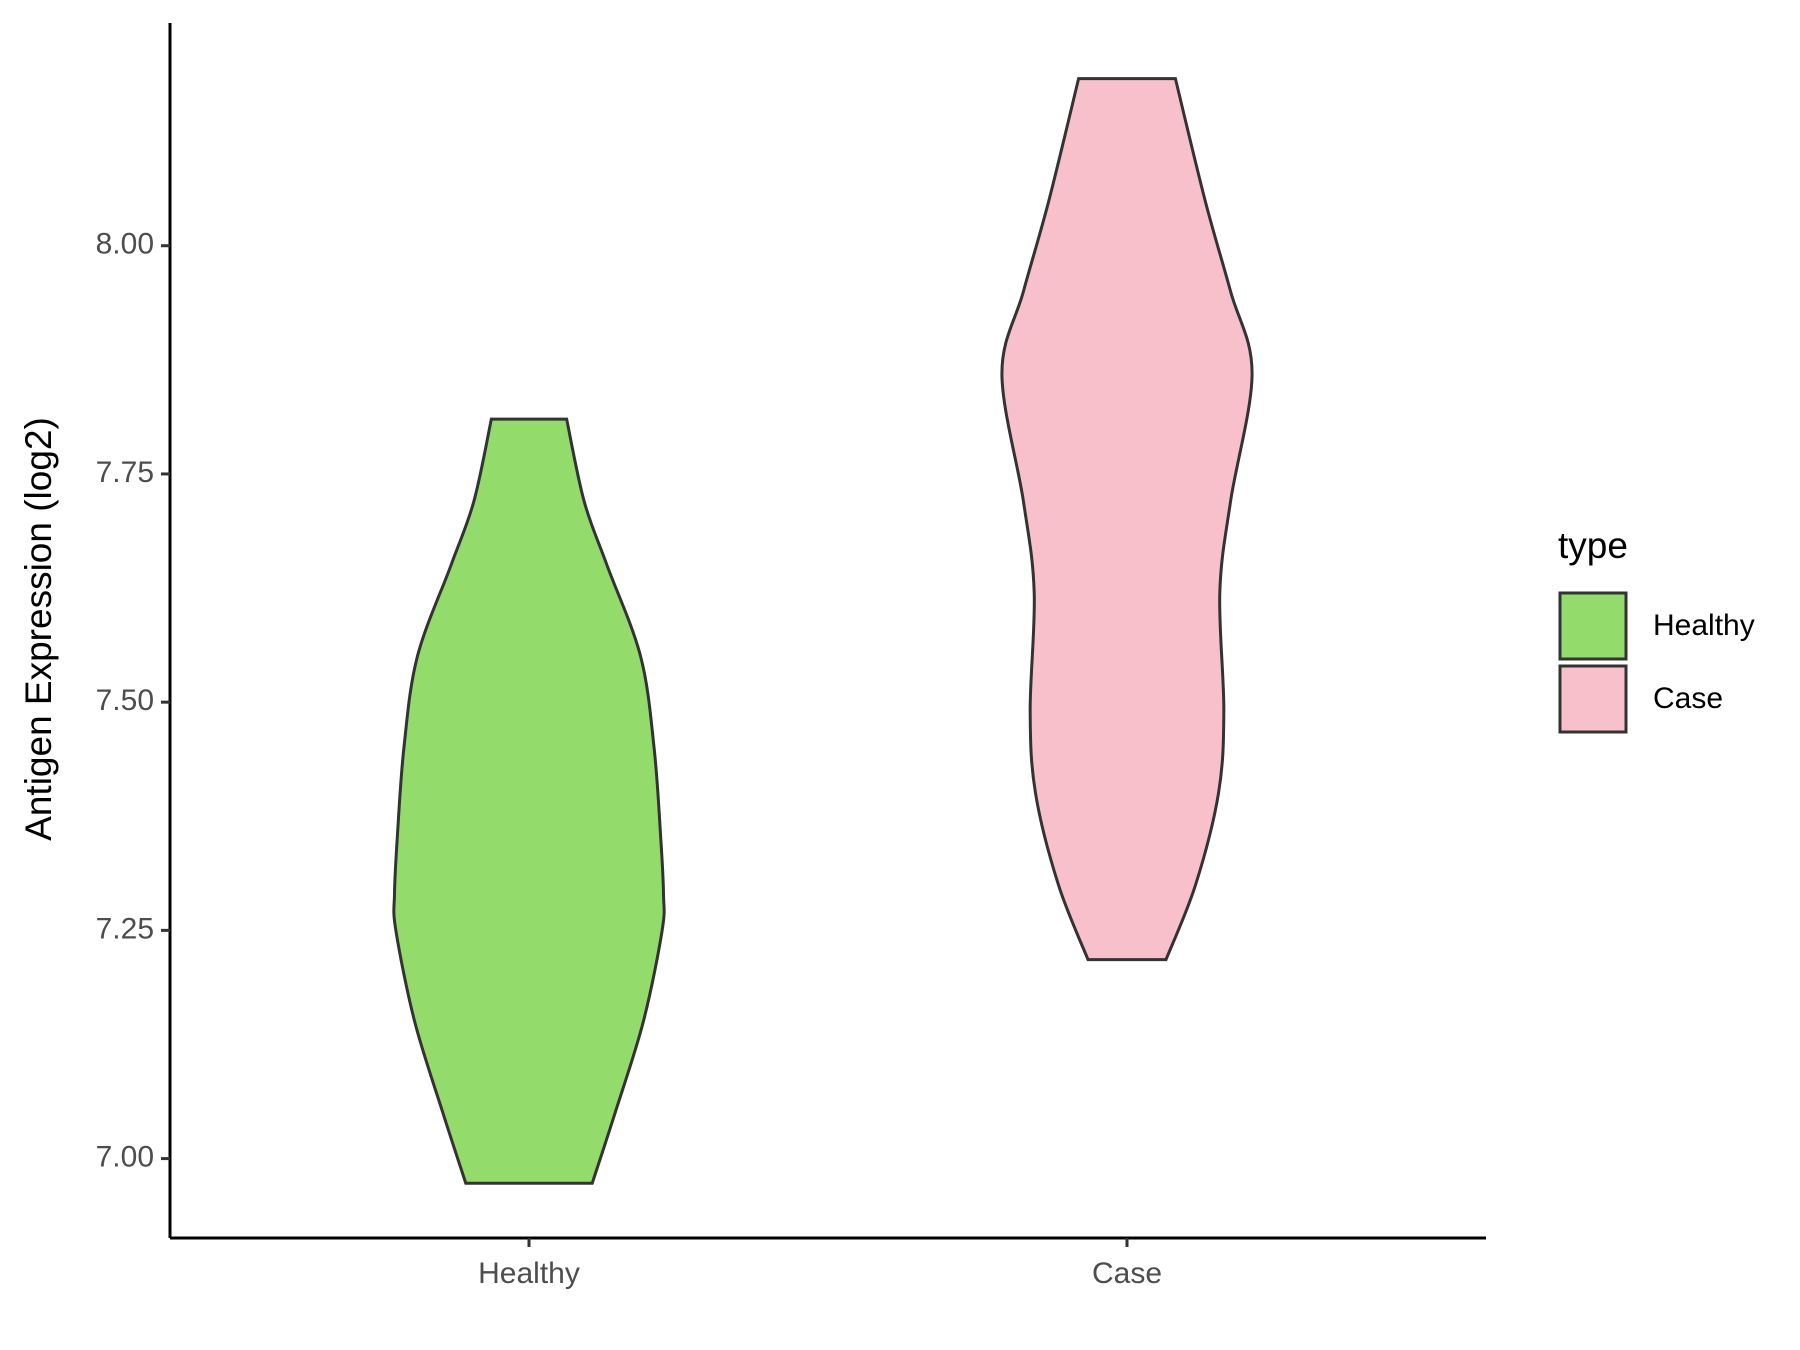 The width and height of the screenshot is (1800, 1350). What do you see at coordinates (1704, 625) in the screenshot?
I see `legend-label: Healthy` at bounding box center [1704, 625].